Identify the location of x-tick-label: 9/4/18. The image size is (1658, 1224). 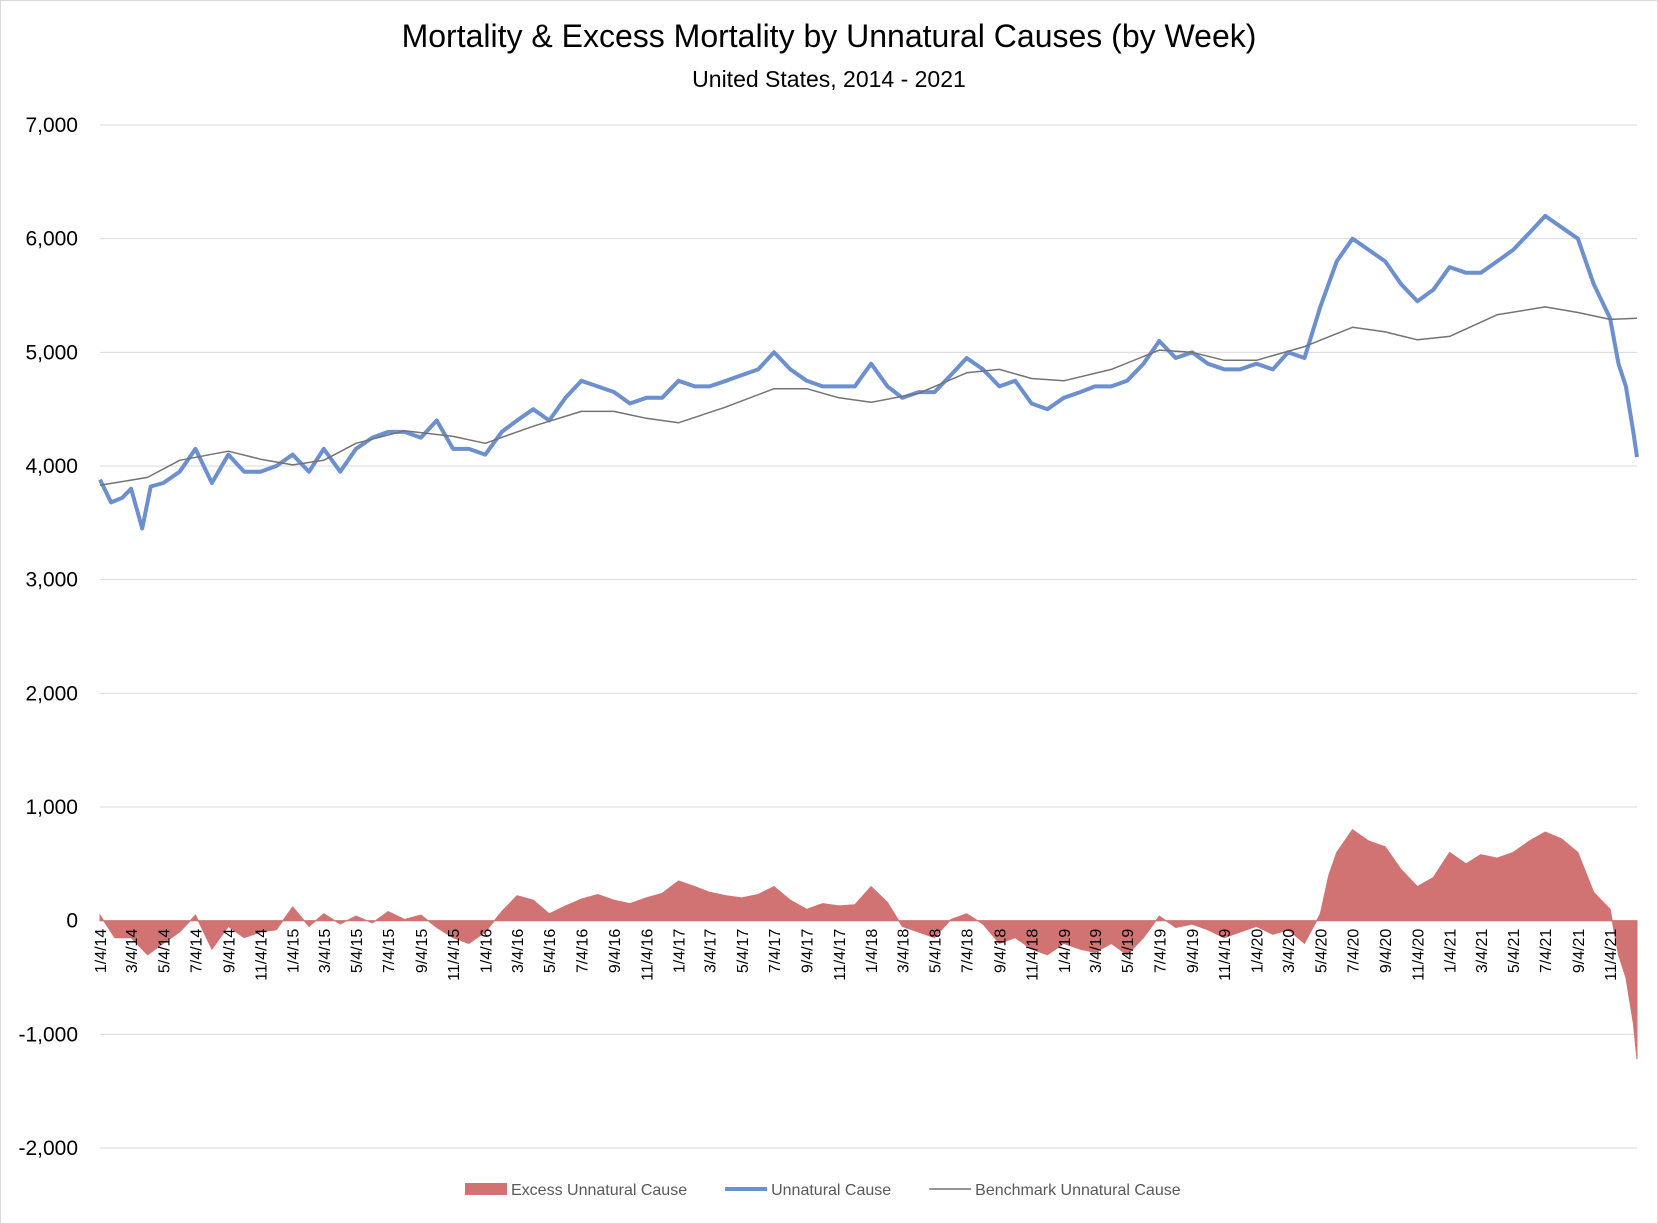
(1000, 951).